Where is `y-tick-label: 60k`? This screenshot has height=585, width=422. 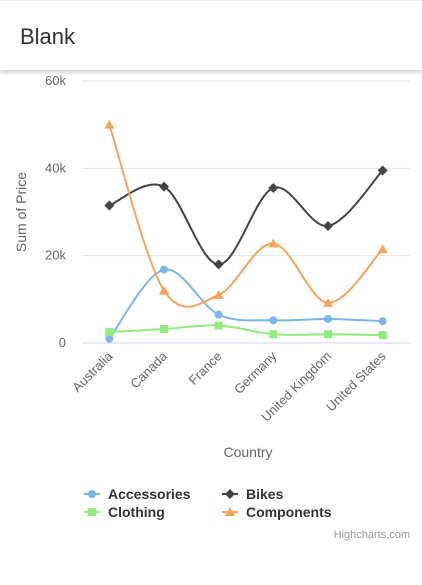
y-tick-label: 60k is located at coordinates (55, 80).